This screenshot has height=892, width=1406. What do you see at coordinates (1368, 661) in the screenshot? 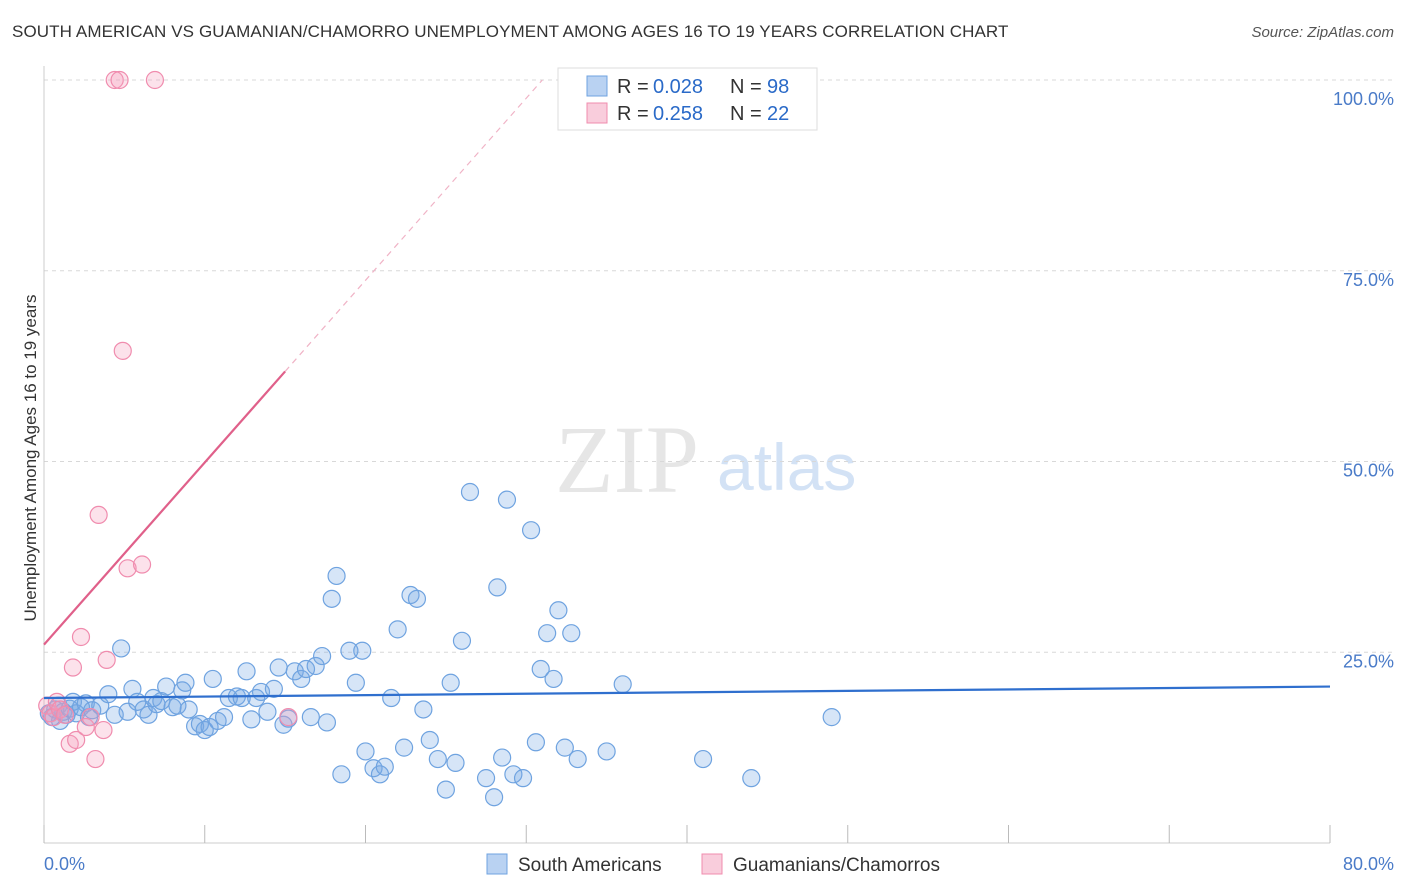
I see `y-tick-label: 25.0%` at bounding box center [1368, 661].